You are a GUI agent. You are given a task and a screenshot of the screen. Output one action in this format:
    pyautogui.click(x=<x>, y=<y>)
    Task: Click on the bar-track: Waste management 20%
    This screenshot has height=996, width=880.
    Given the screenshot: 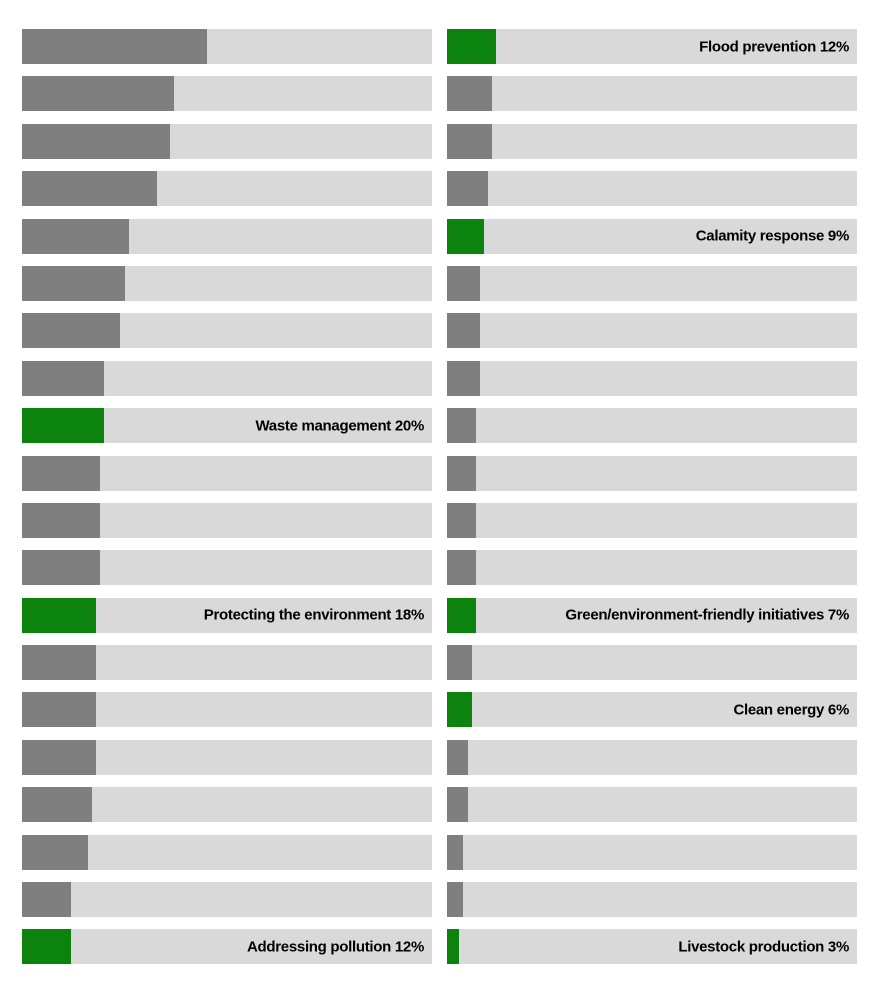 What is the action you would take?
    pyautogui.click(x=227, y=426)
    